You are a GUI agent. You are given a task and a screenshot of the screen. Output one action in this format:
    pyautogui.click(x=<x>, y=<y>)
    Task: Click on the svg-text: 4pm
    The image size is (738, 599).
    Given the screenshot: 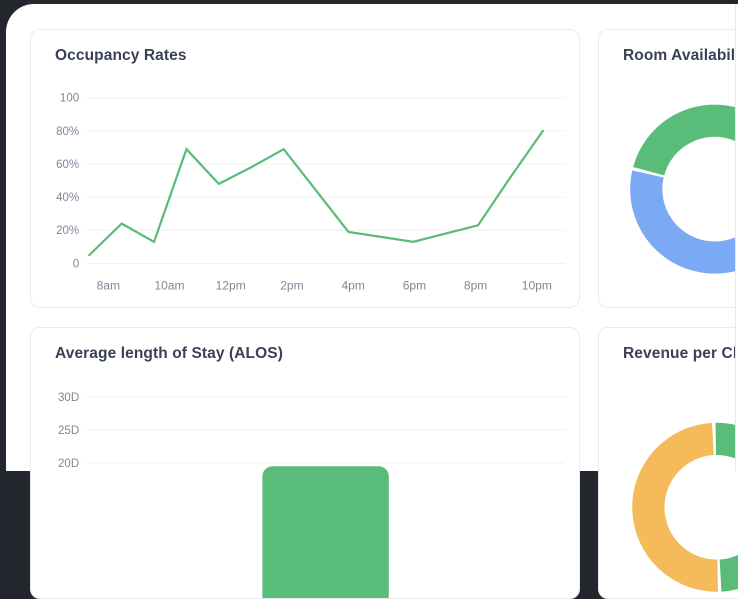 What is the action you would take?
    pyautogui.click(x=352, y=285)
    